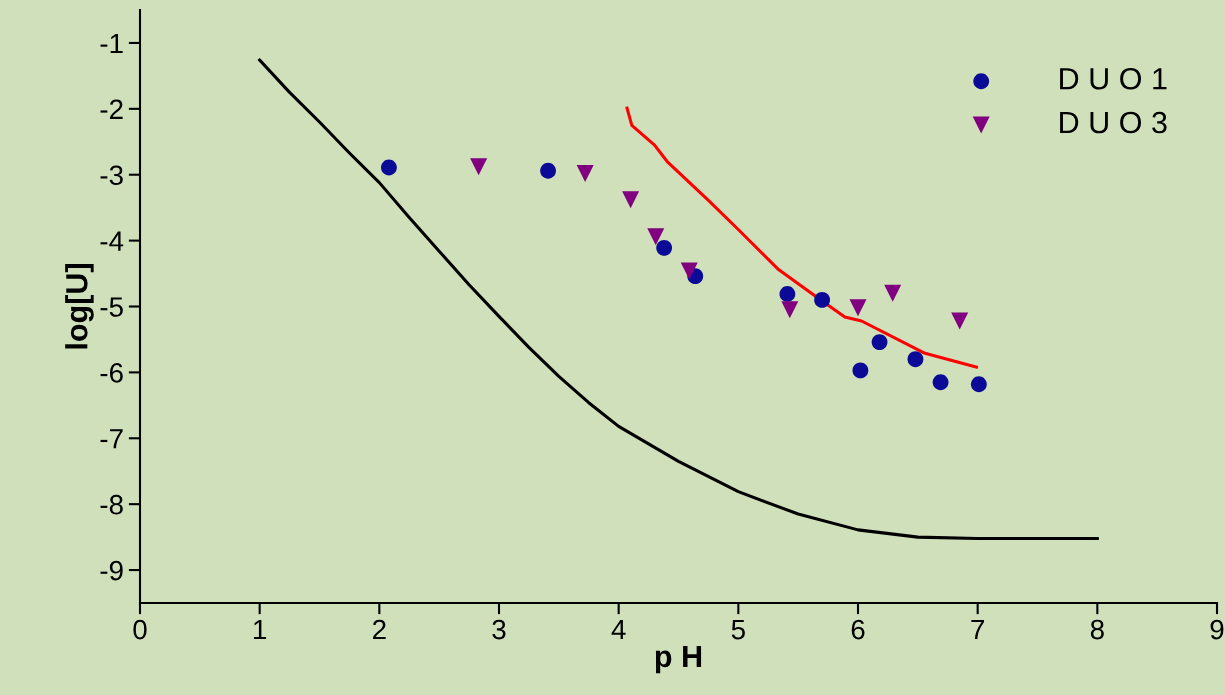 This screenshot has width=1225, height=695. What do you see at coordinates (1113, 122) in the screenshot?
I see `legend-label: D U O 3` at bounding box center [1113, 122].